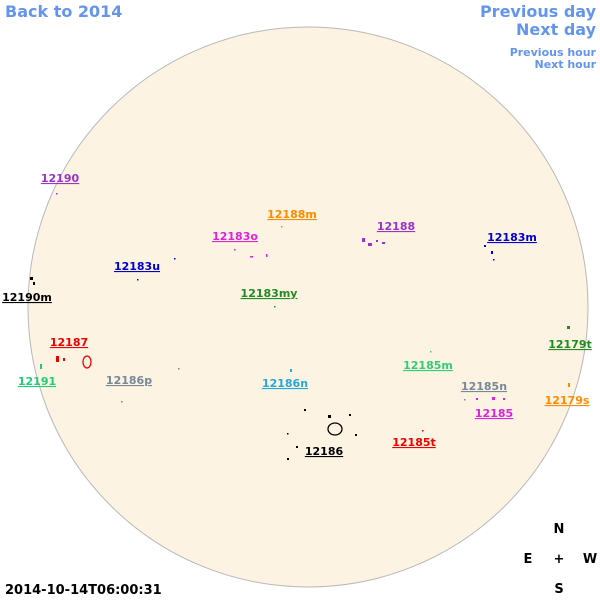 The width and height of the screenshot is (600, 600). I want to click on previous-hour-link: Previous hour, so click(553, 52).